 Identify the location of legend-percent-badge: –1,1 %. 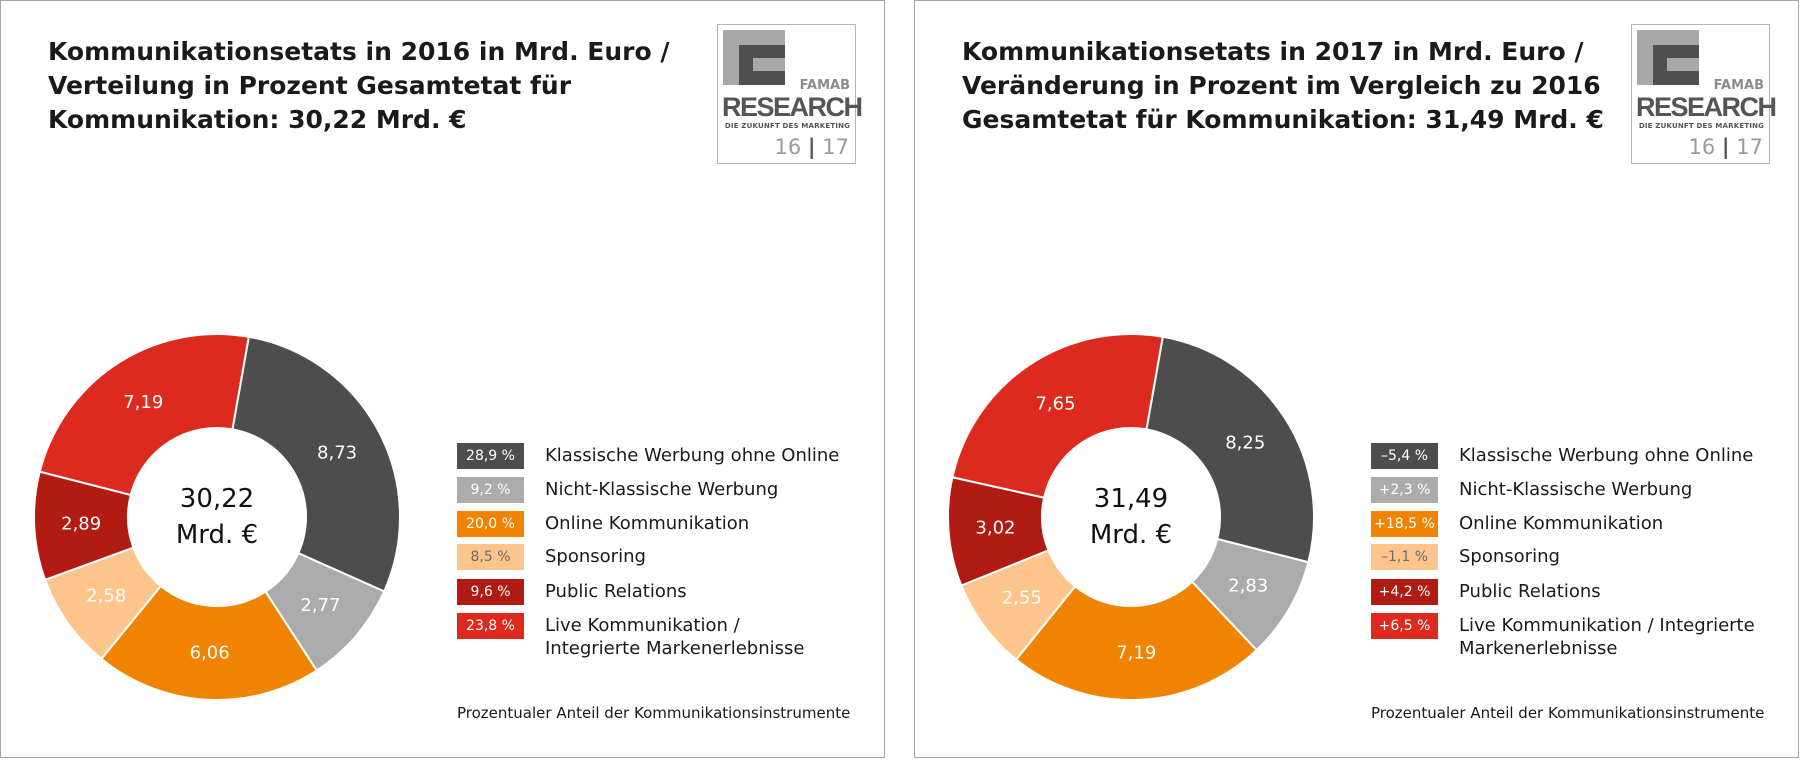
(1404, 557).